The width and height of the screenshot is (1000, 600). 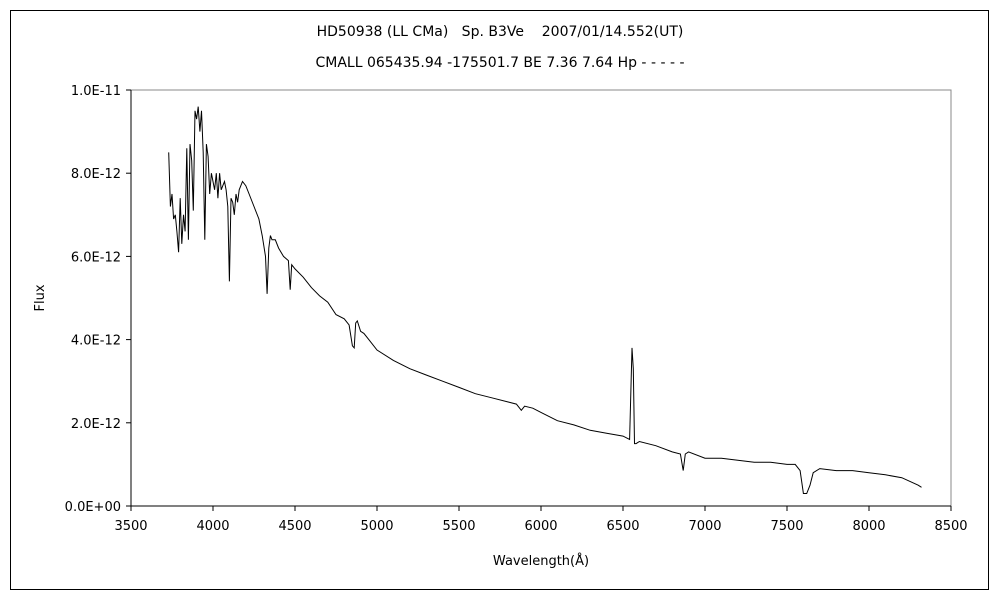 I want to click on x-tick-label: 5000, so click(x=376, y=526).